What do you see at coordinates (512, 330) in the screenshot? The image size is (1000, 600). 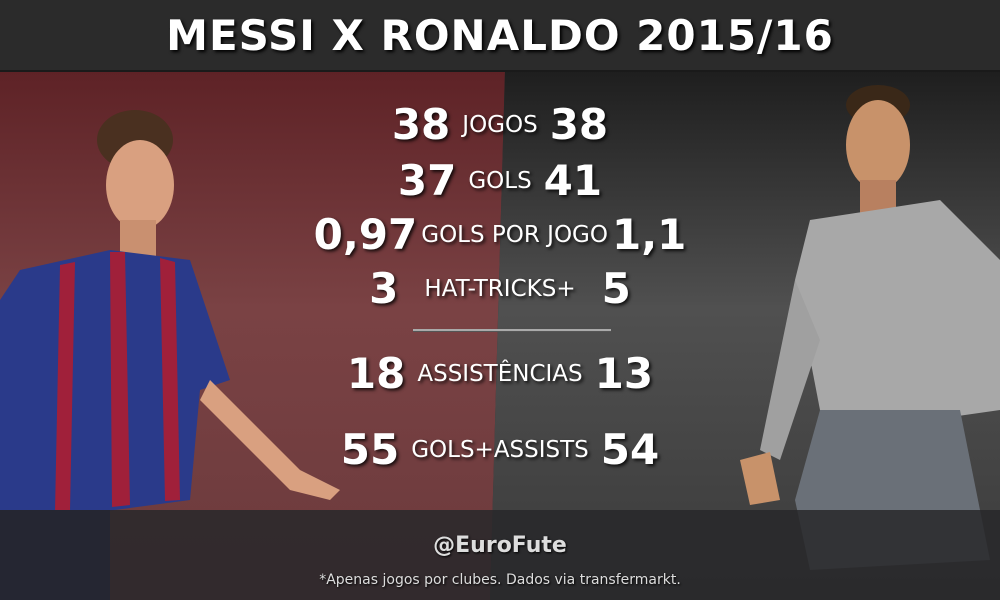 I see `divider` at bounding box center [512, 330].